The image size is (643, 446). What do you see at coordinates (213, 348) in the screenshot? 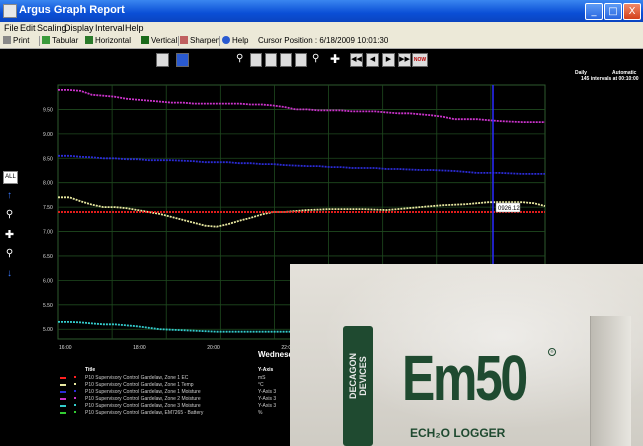
I see `x-tick-label: 20:00` at bounding box center [213, 348].